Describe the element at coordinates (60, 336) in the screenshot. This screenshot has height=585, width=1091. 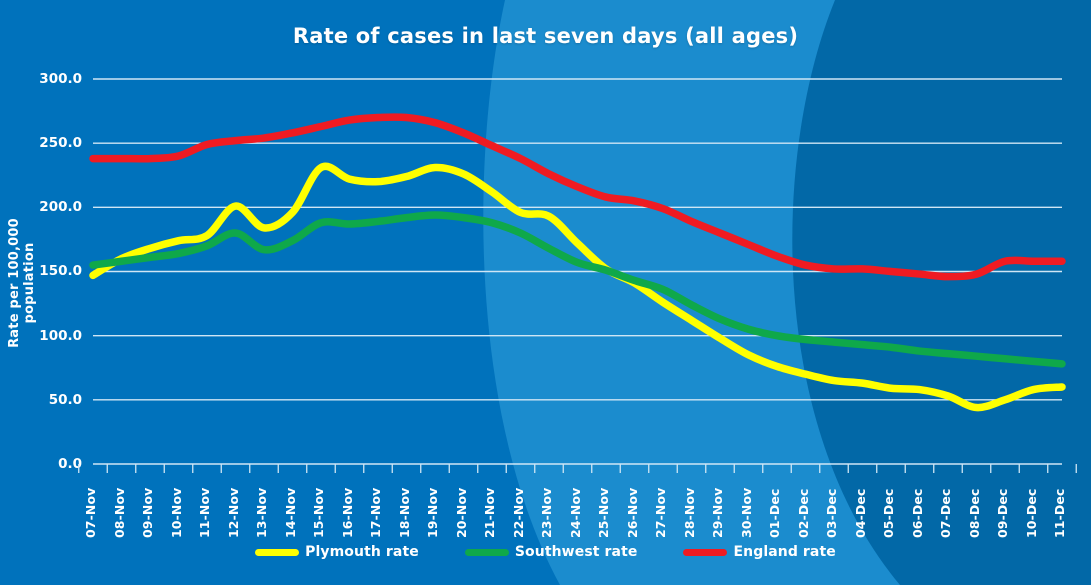
I see `y-tick-label: 100.0` at that location.